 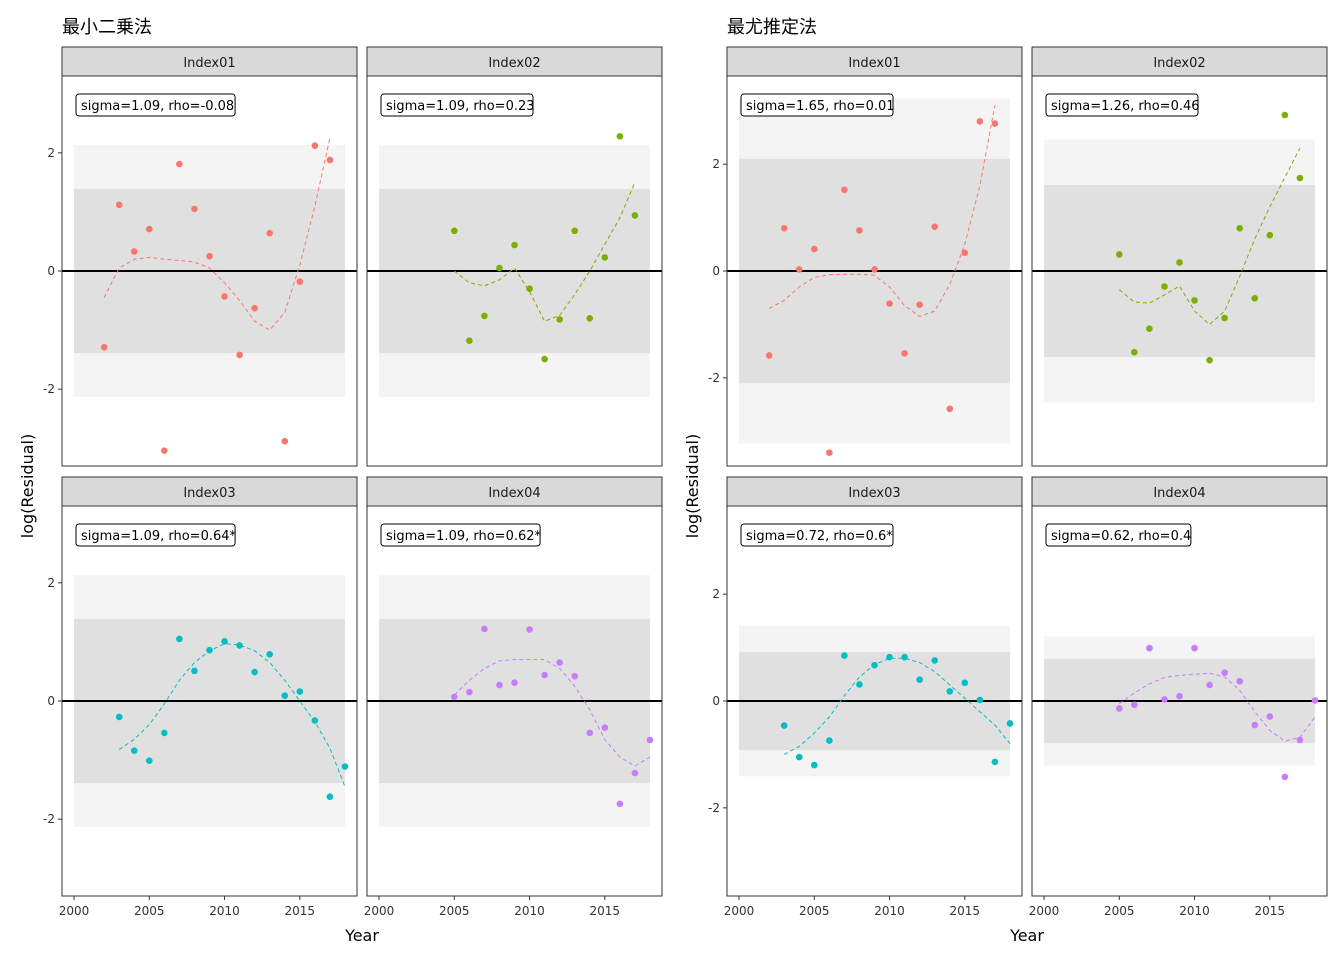 I want to click on x-tick-label: 2005, so click(x=149, y=911).